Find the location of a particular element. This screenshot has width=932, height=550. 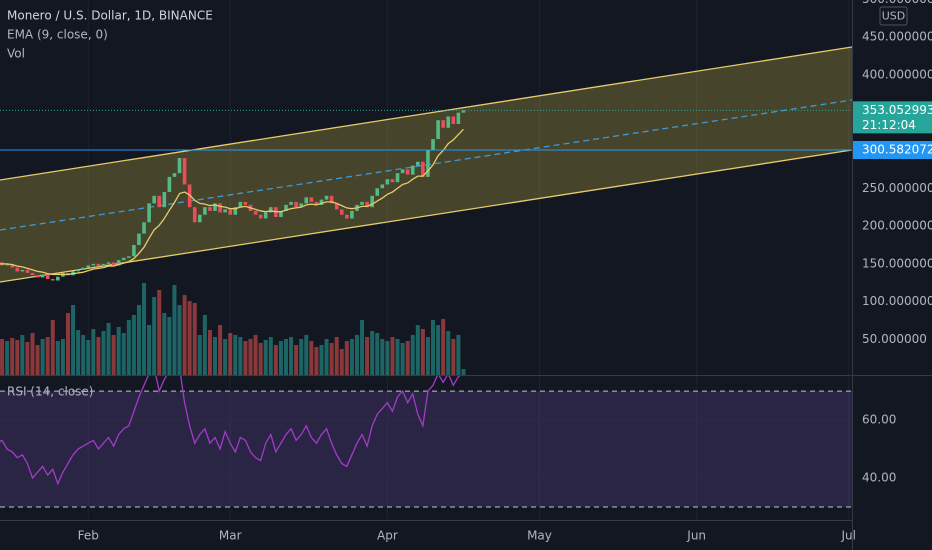

rsi-line is located at coordinates (230, 431).